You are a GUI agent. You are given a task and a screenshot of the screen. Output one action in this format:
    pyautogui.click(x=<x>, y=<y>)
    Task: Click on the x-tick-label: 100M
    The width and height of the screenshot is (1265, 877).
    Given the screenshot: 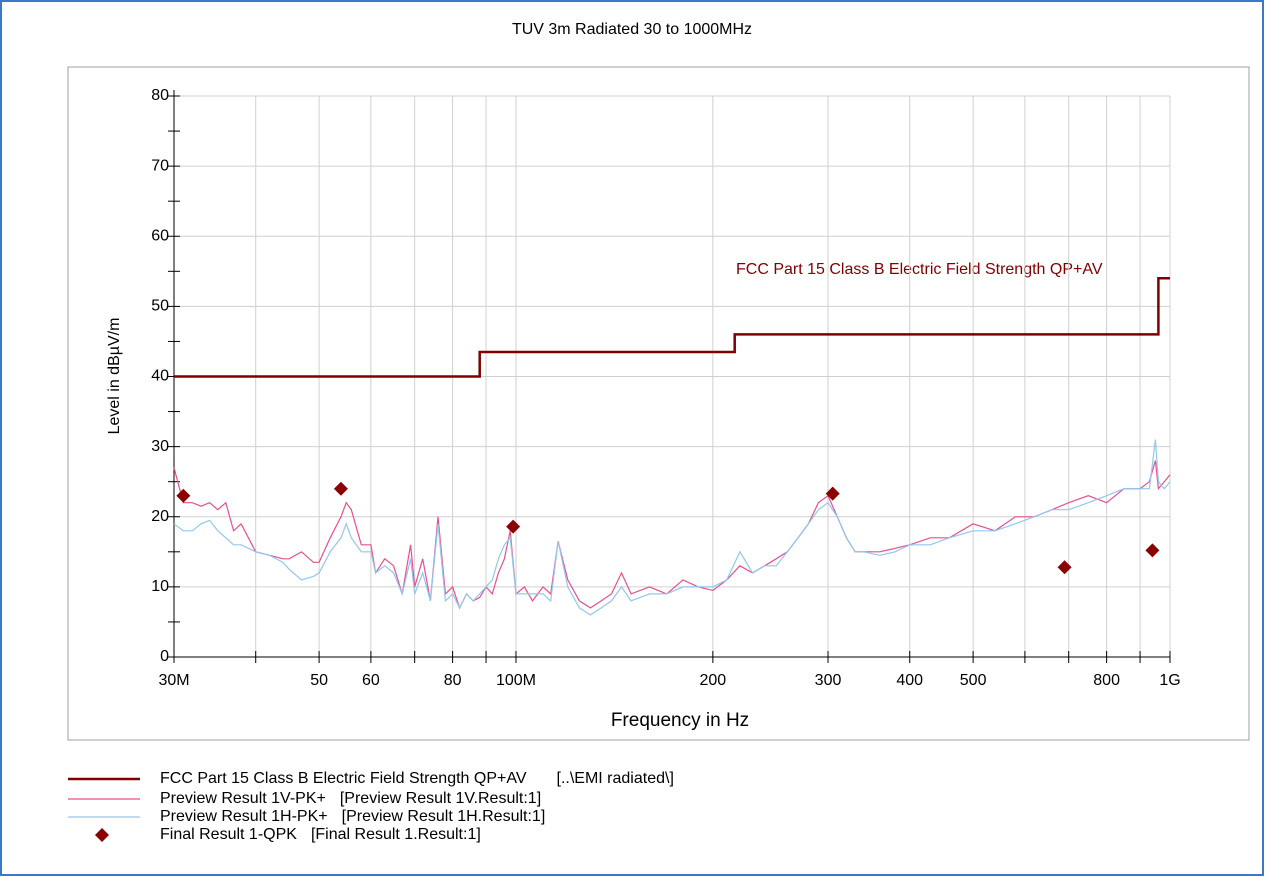 What is the action you would take?
    pyautogui.click(x=516, y=680)
    